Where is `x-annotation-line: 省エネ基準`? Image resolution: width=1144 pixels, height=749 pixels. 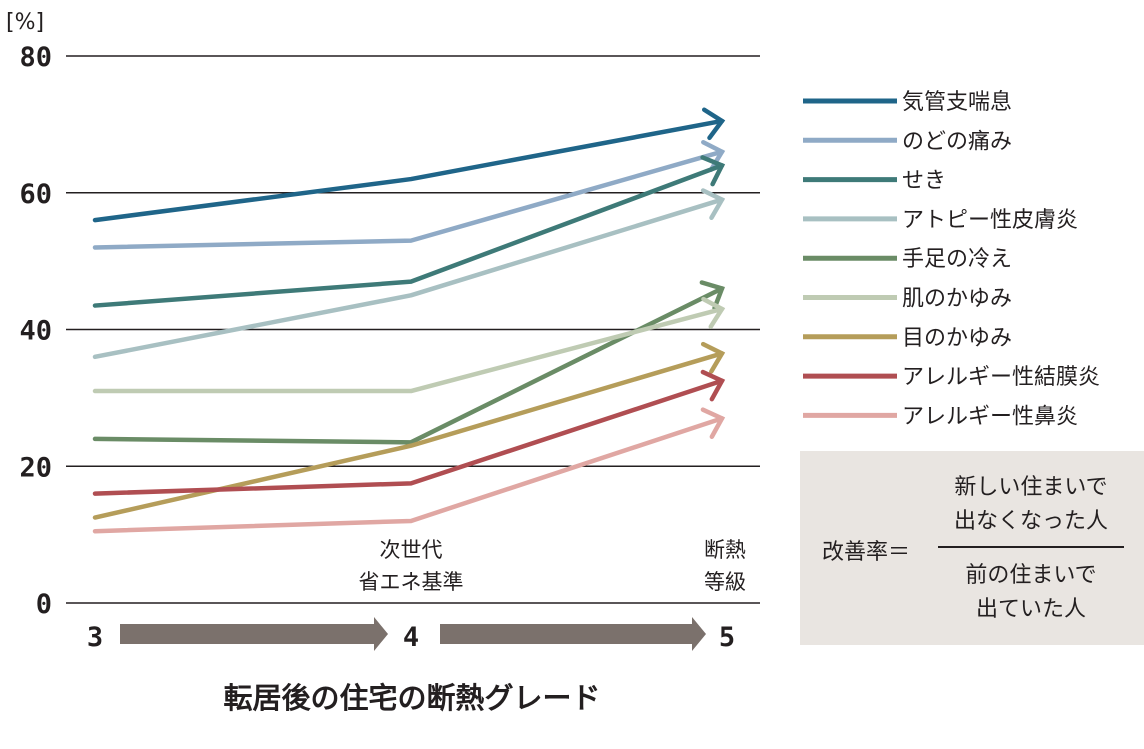
x-annotation-line: 省エネ基準 is located at coordinates (411, 582).